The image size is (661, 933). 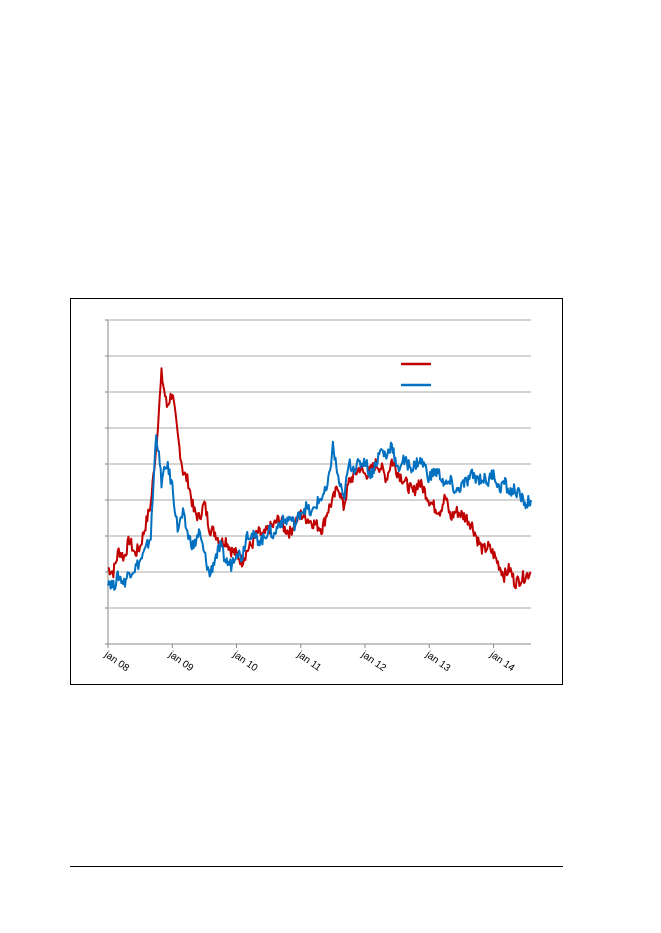 I want to click on x-tick-label: jan 10, so click(x=245, y=661).